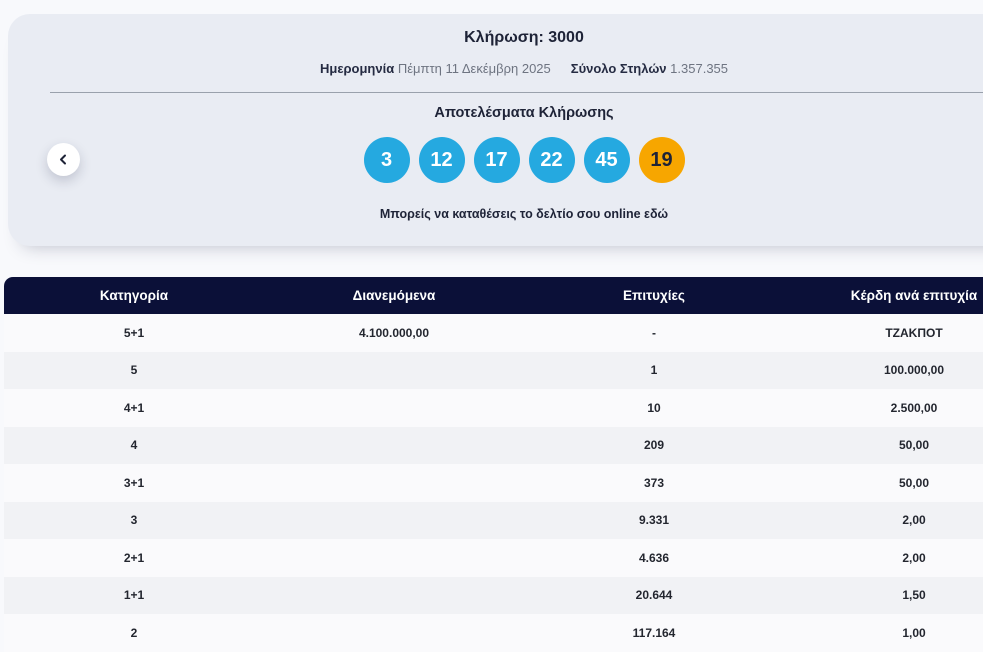  What do you see at coordinates (654, 332) in the screenshot?
I see `cell-winners: -` at bounding box center [654, 332].